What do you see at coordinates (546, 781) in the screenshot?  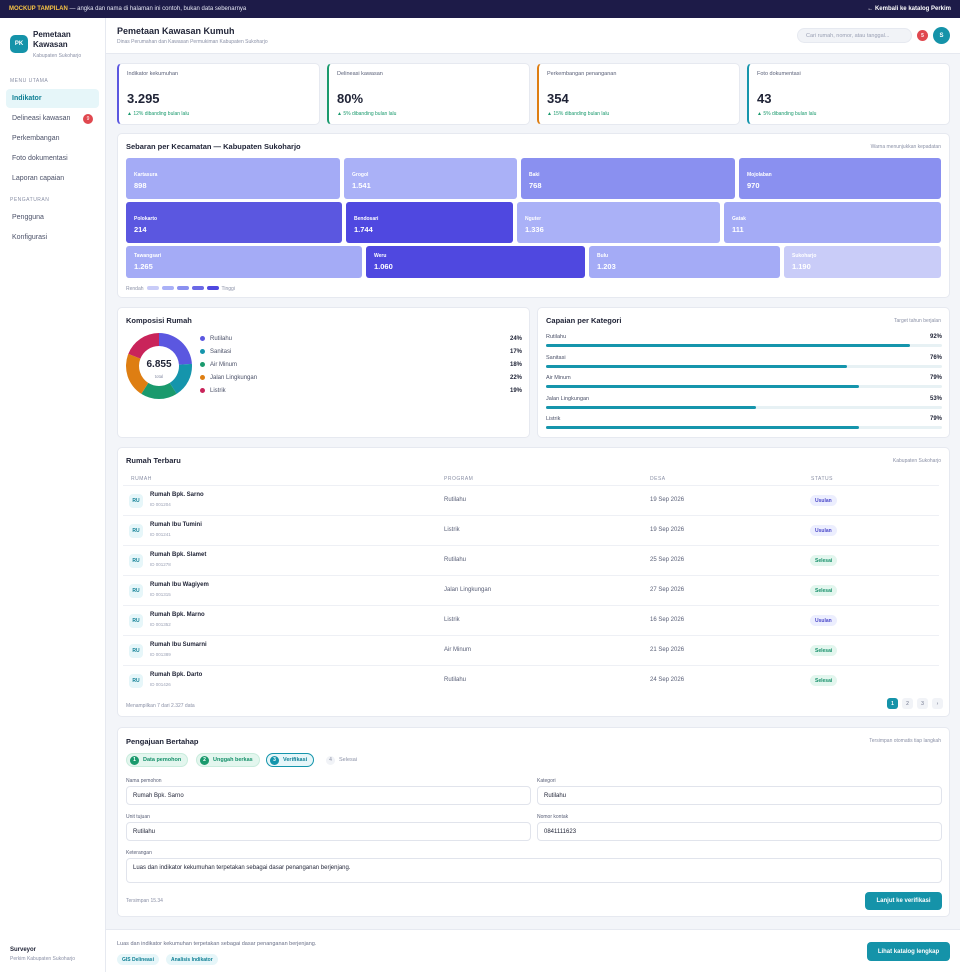 I see `category-label: Kategori` at bounding box center [546, 781].